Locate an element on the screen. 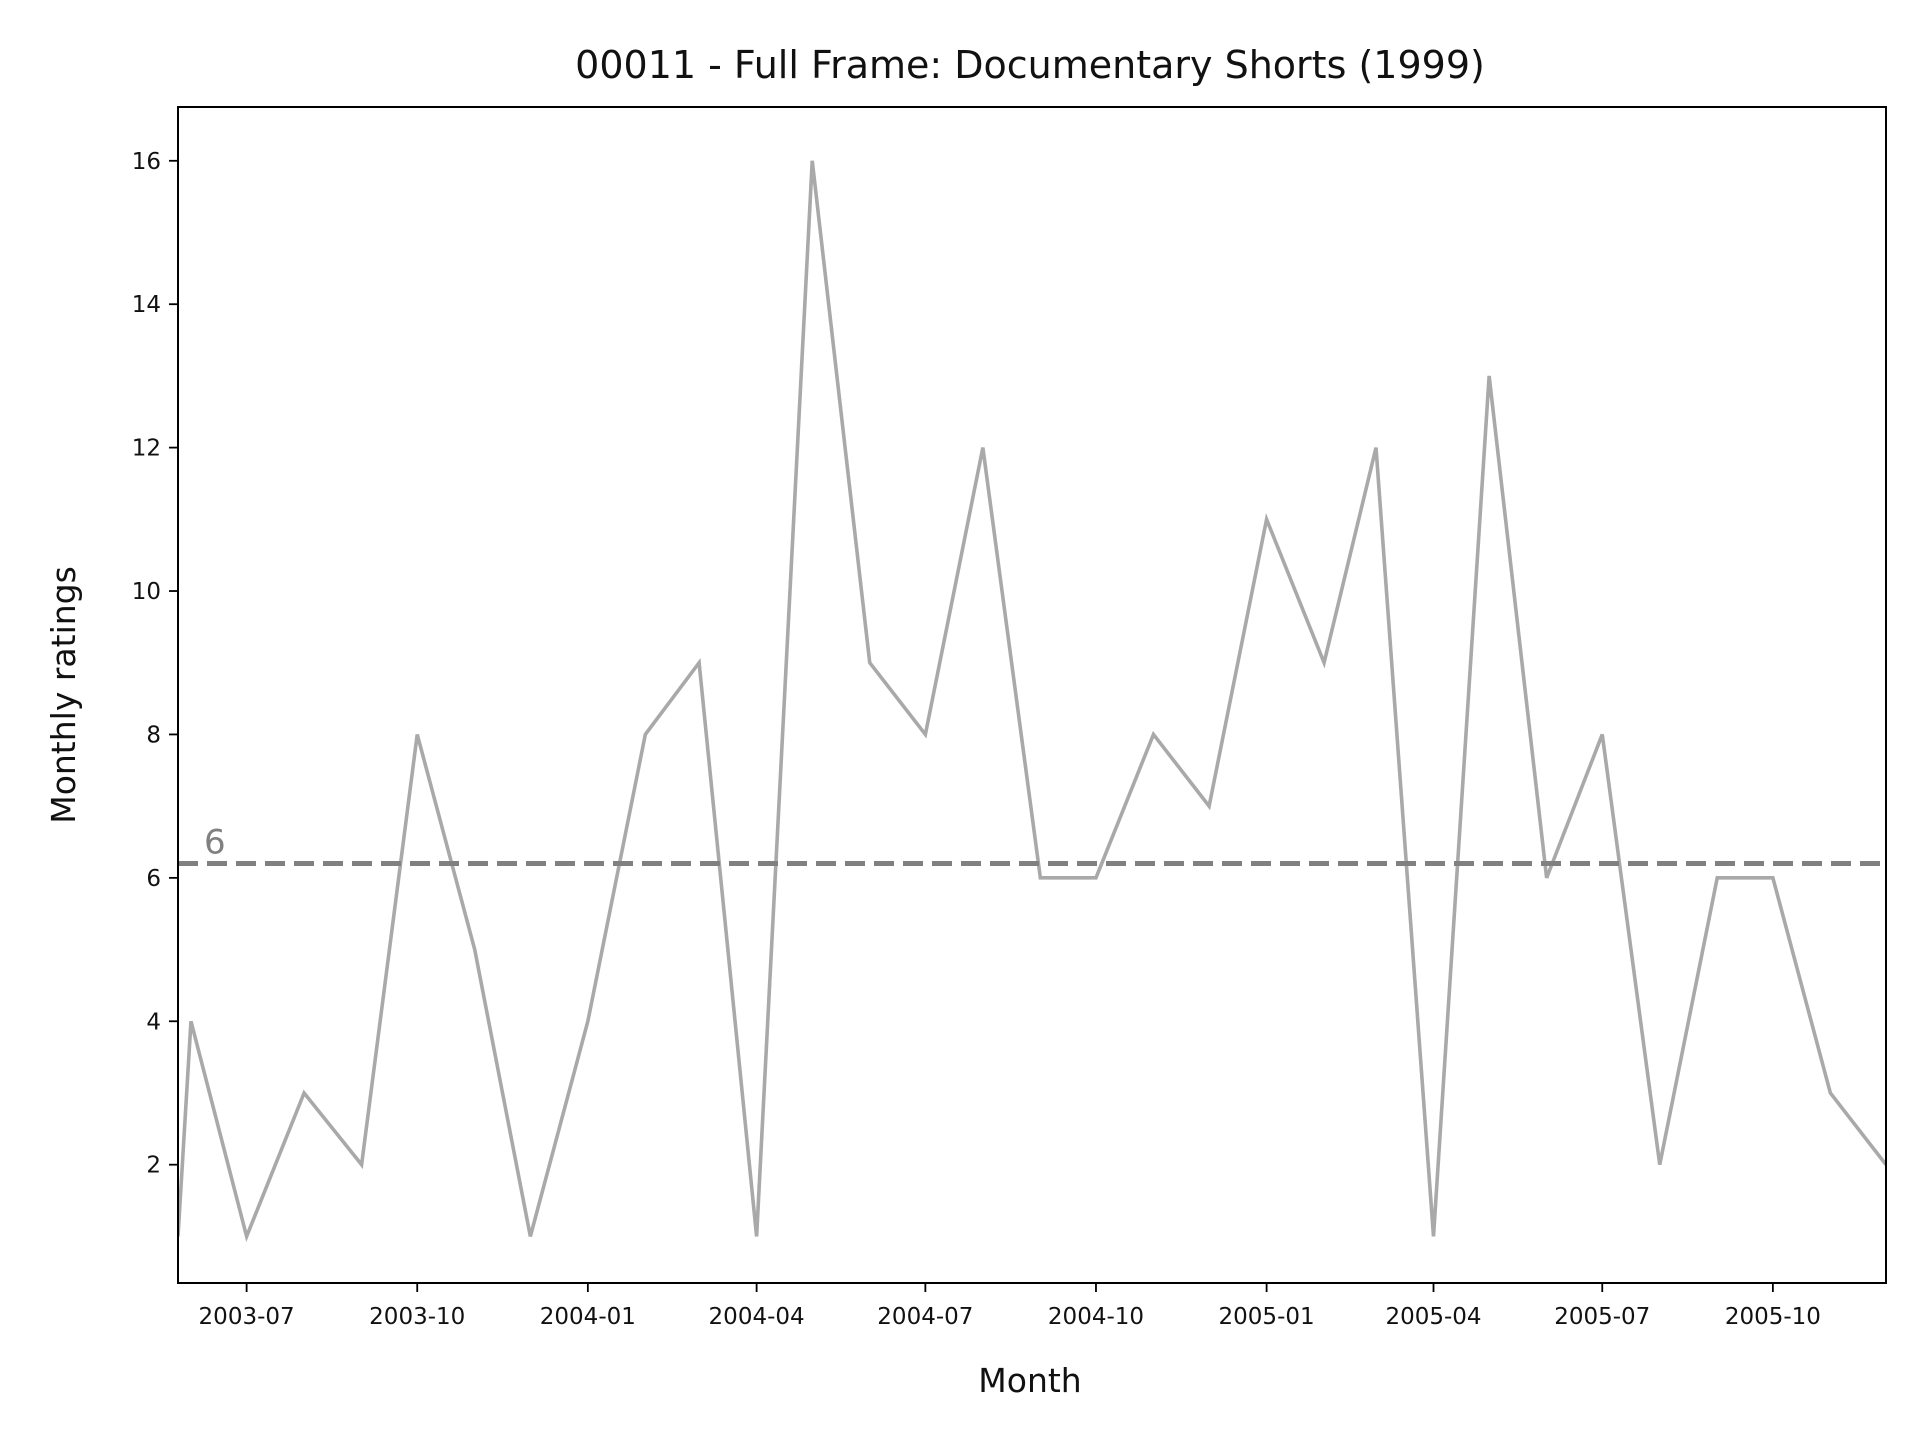 This screenshot has height=1440, width=1920. reference-line-label: 6 is located at coordinates (215, 843).